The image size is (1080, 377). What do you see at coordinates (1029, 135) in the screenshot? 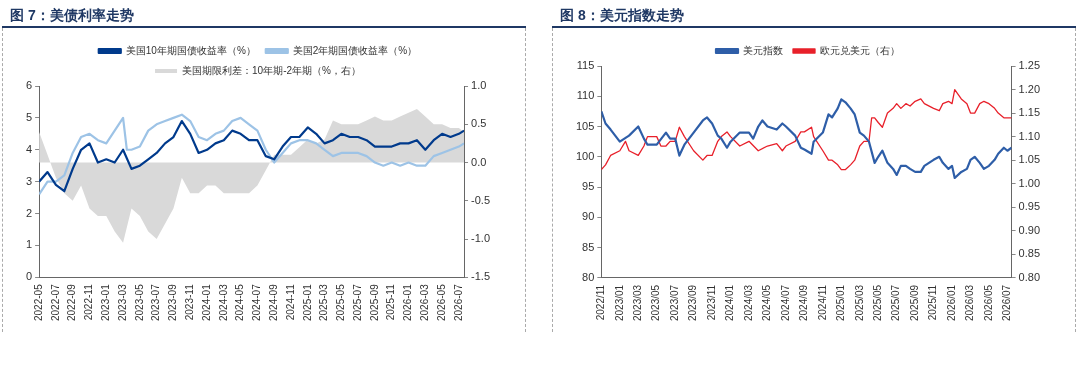
I see `y2-tick-label: 1.10` at bounding box center [1029, 135].